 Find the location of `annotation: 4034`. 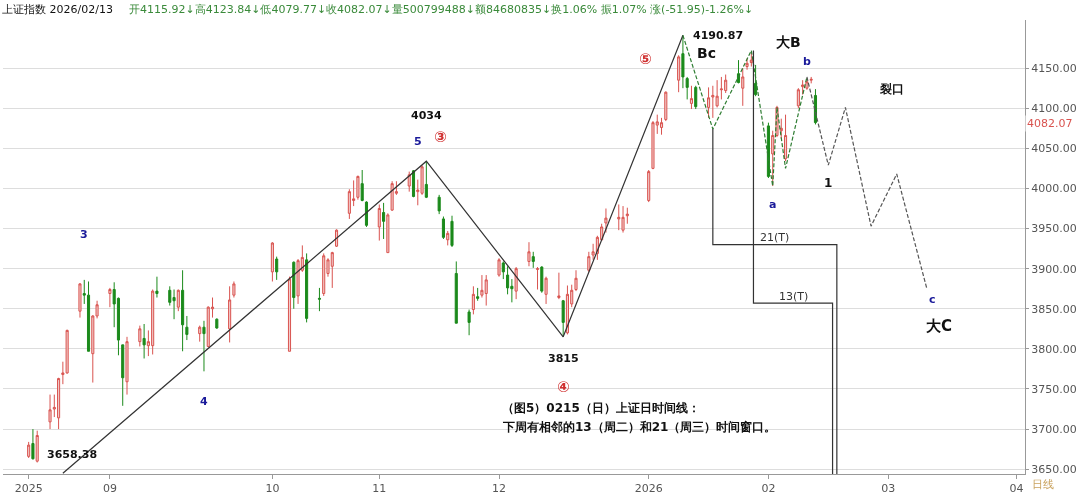

annotation: 4034 is located at coordinates (426, 115).